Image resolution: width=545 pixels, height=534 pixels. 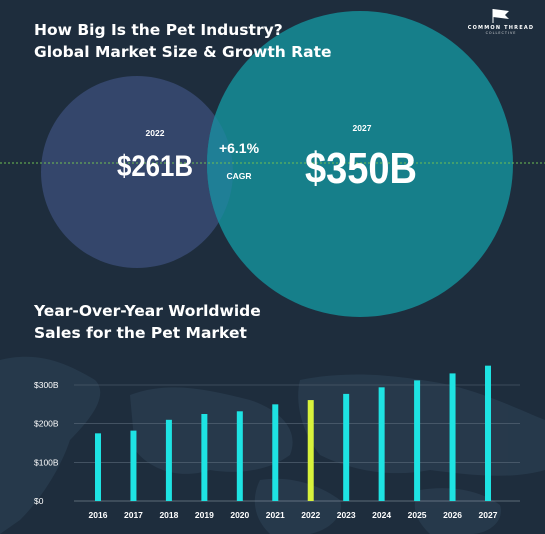 I want to click on x-tick-label: 2027, so click(x=488, y=515).